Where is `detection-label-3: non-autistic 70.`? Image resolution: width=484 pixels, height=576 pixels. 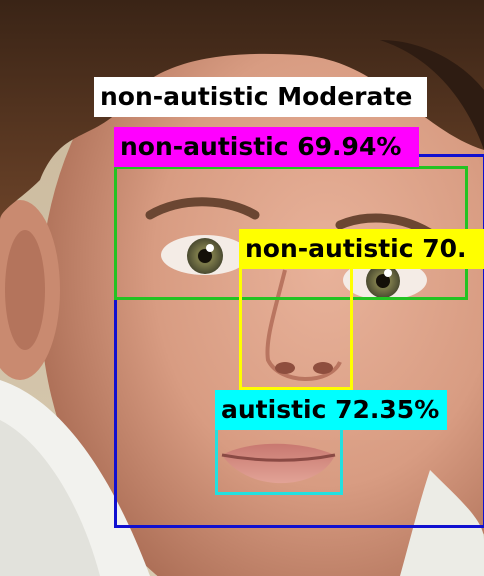
detection-label-3: non-autistic 70. is located at coordinates (361, 249).